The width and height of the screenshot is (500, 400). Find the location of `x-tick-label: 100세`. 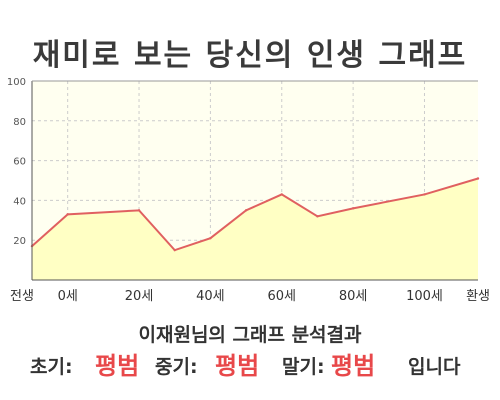

x-tick-label: 100세 is located at coordinates (424, 296).